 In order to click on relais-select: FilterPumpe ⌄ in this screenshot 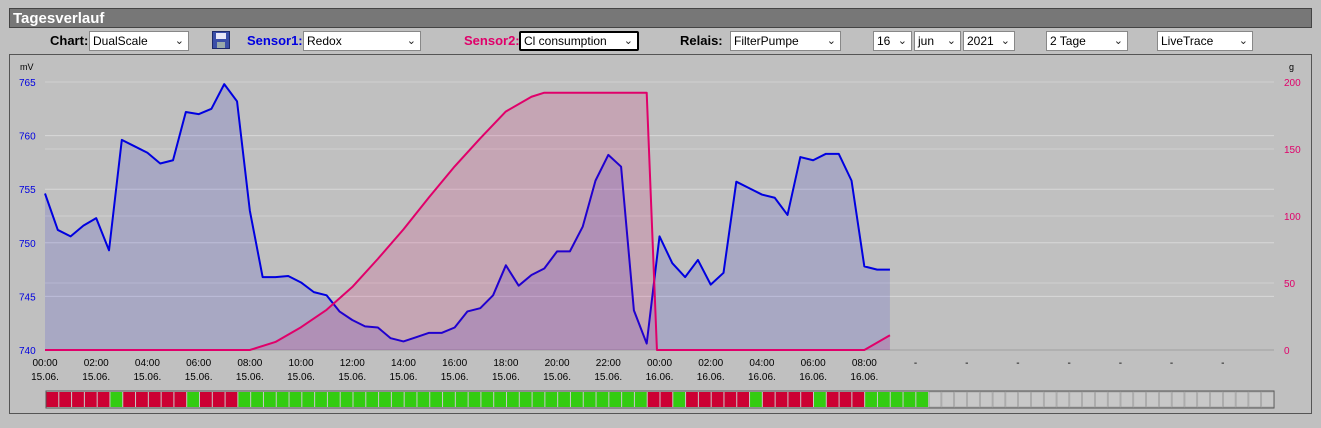, I will do `click(785, 41)`.